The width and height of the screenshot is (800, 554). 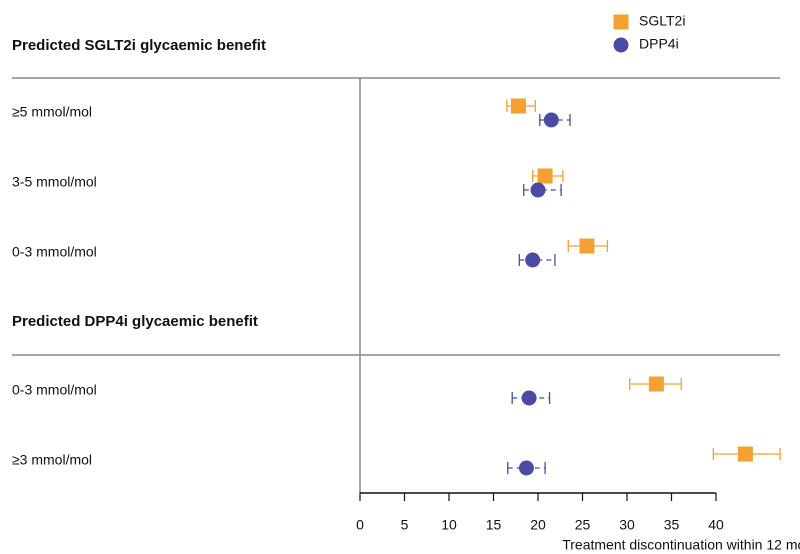 I want to click on x-tick-label: 20, so click(x=538, y=525).